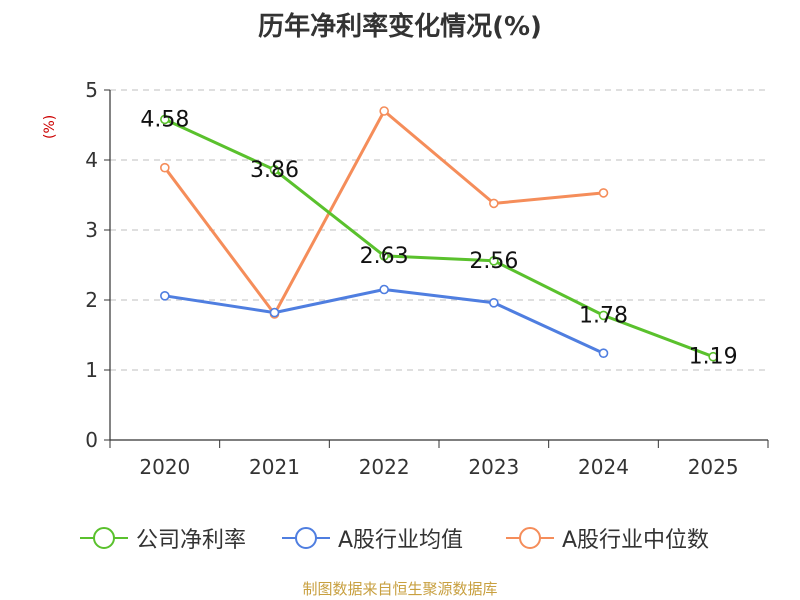 The width and height of the screenshot is (800, 600). I want to click on data-label: 2.56, so click(493, 261).